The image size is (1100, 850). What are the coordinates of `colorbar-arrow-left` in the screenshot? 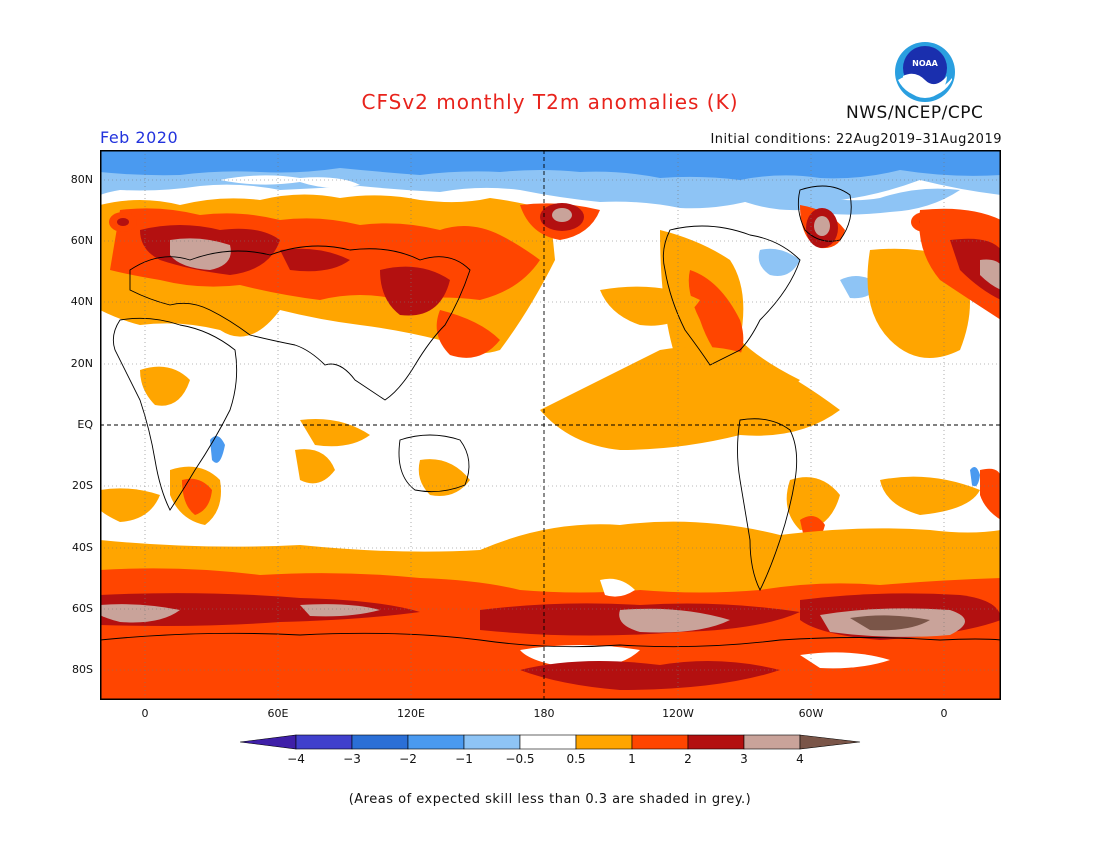 It's located at (268, 742).